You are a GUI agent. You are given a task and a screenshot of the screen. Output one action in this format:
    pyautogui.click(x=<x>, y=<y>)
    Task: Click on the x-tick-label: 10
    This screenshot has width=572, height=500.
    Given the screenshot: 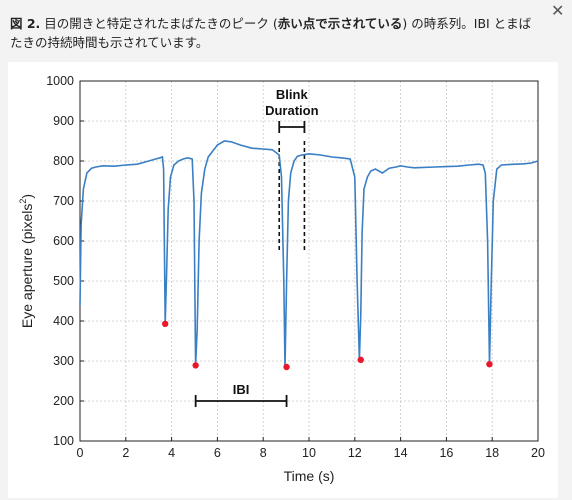 What is the action you would take?
    pyautogui.click(x=309, y=453)
    